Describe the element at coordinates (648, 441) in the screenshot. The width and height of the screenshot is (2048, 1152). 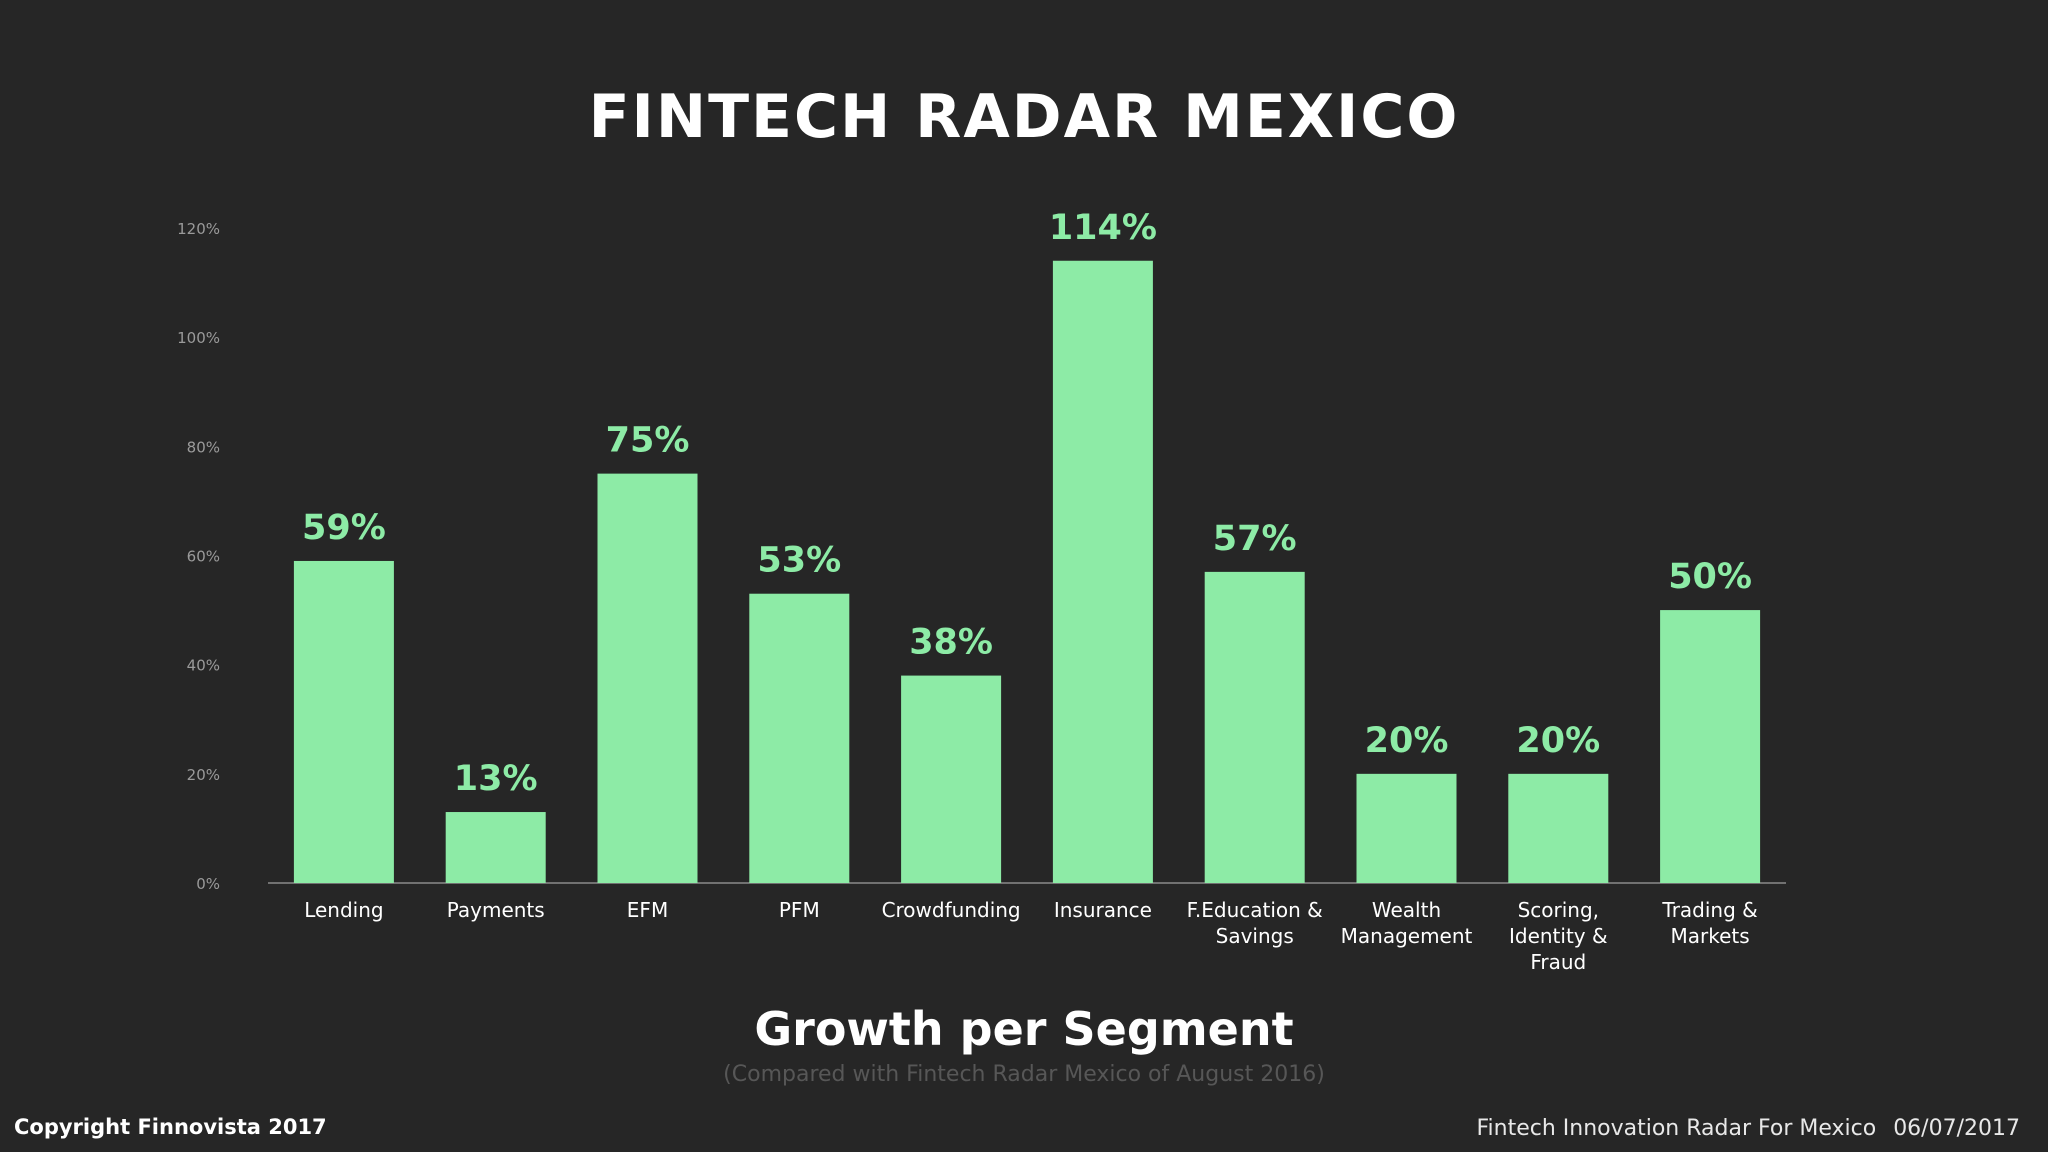
I see `bar-value-label: 75%` at that location.